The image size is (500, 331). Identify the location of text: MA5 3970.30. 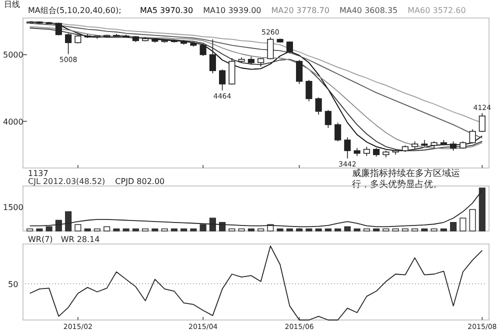
(167, 10).